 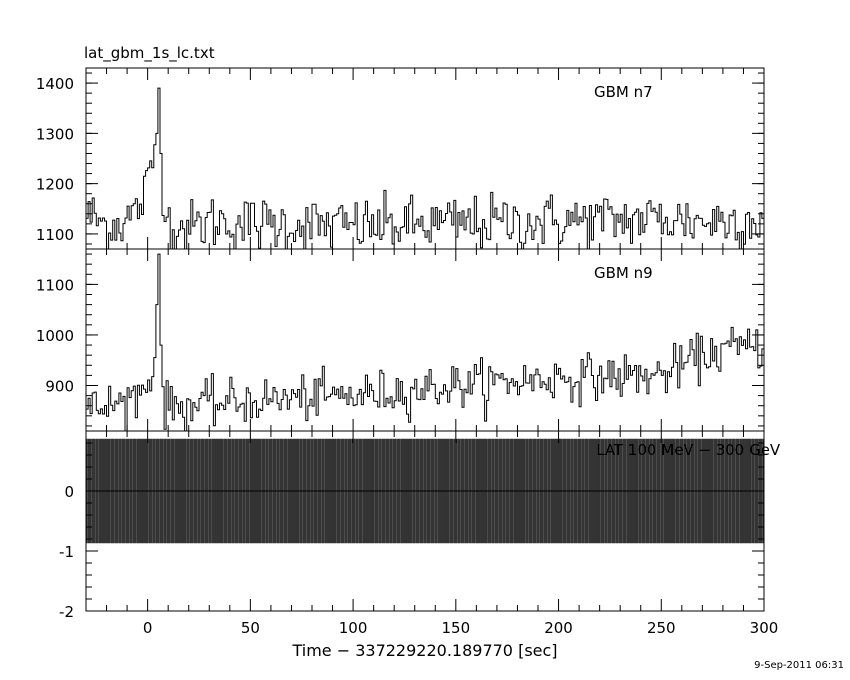 I want to click on x-tick-label: 50, so click(x=250, y=628).